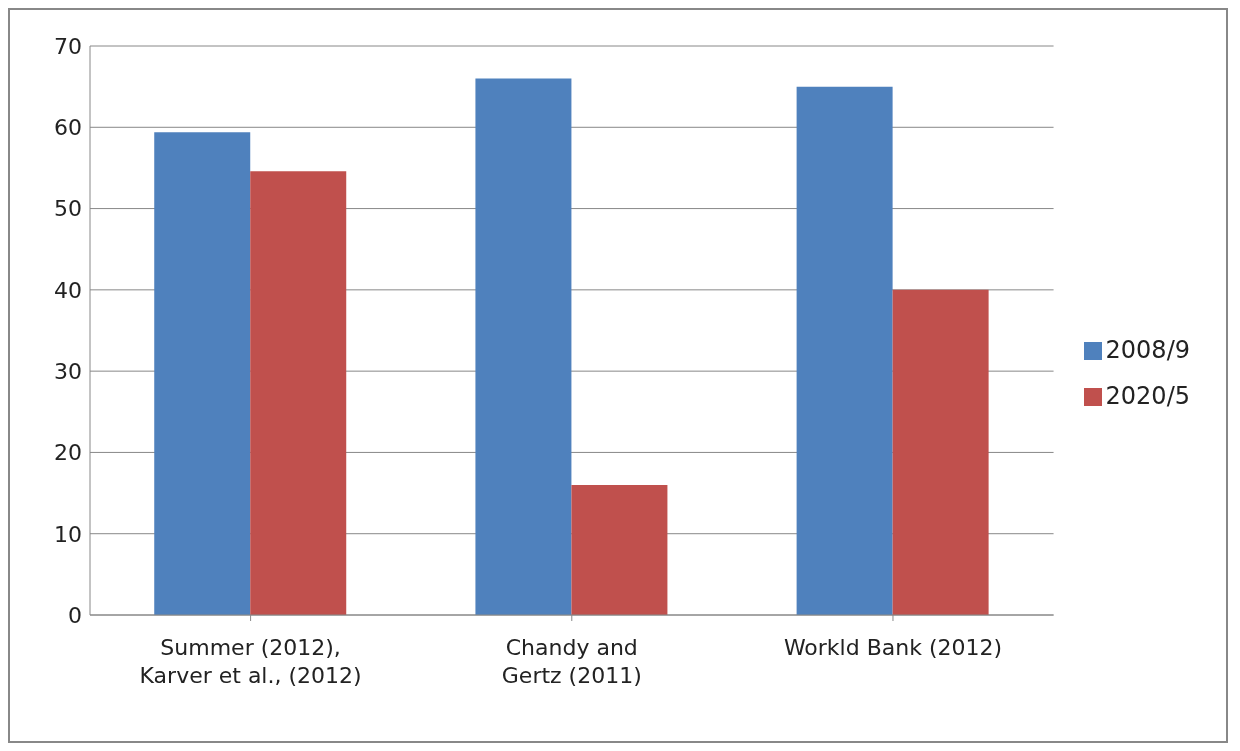 The image size is (1240, 751). What do you see at coordinates (1147, 395) in the screenshot?
I see `legend-label: 2020/5` at bounding box center [1147, 395].